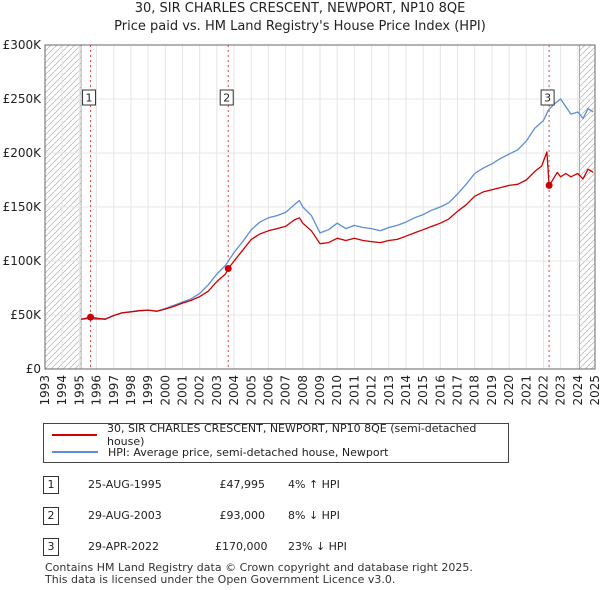 The image size is (600, 590). What do you see at coordinates (314, 484) in the screenshot?
I see `transaction-hpi-diff: 4% ↑ HPI` at bounding box center [314, 484].